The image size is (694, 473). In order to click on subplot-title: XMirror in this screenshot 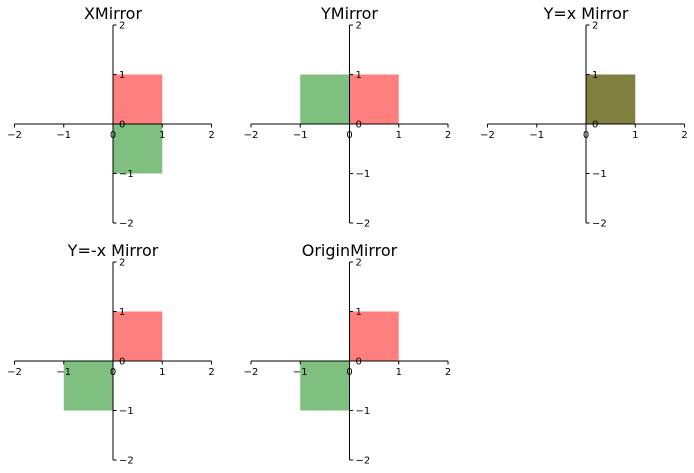, I will do `click(113, 13)`.